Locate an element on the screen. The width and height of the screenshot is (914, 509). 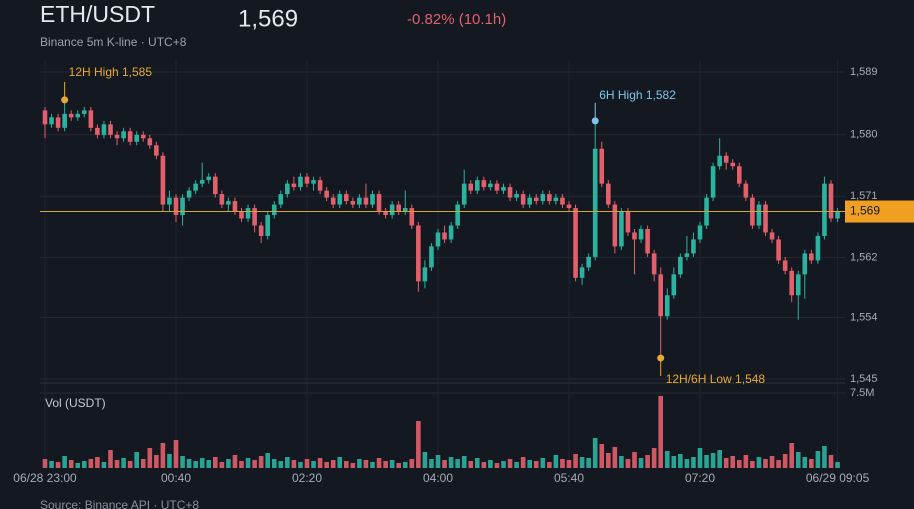
annotation-dot is located at coordinates (661, 358).